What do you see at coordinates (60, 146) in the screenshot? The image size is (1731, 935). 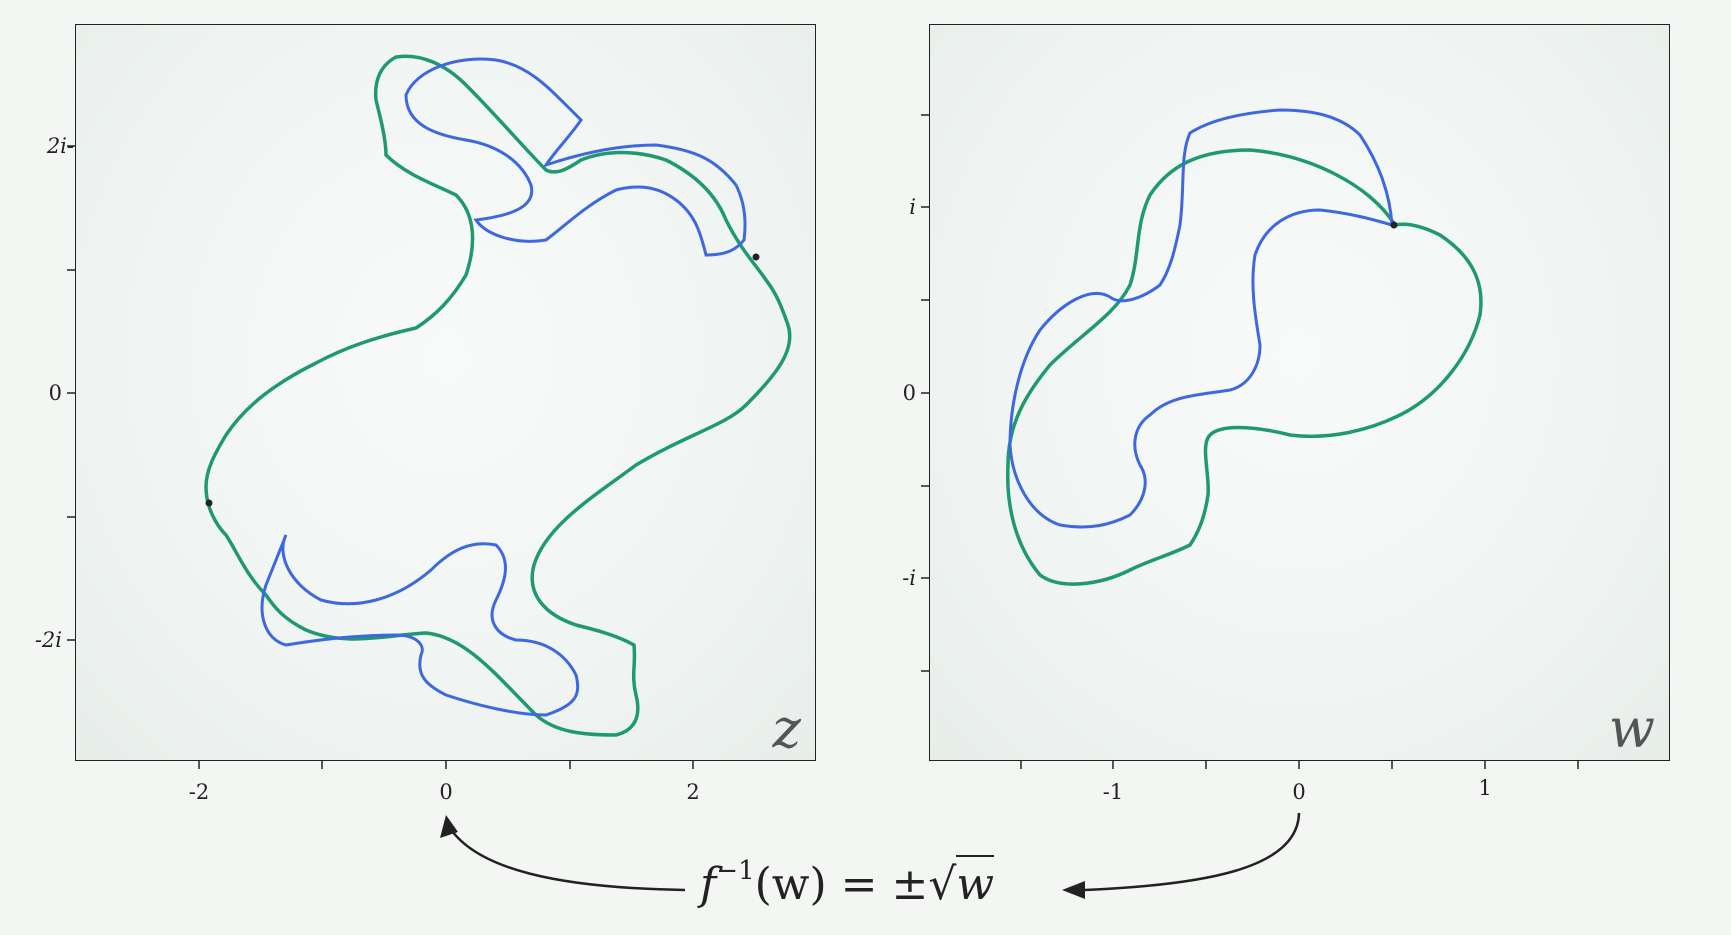 I see `z-ytick-2i: 2i-` at bounding box center [60, 146].